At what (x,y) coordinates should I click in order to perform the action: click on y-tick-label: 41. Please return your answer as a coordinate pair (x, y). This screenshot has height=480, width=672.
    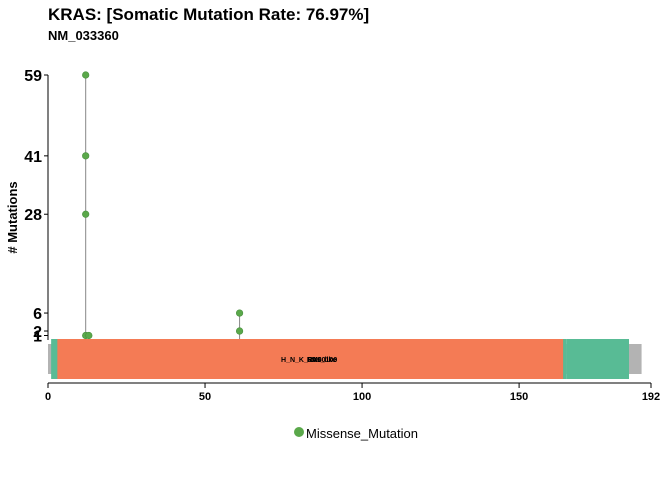
    Looking at the image, I should click on (33, 157).